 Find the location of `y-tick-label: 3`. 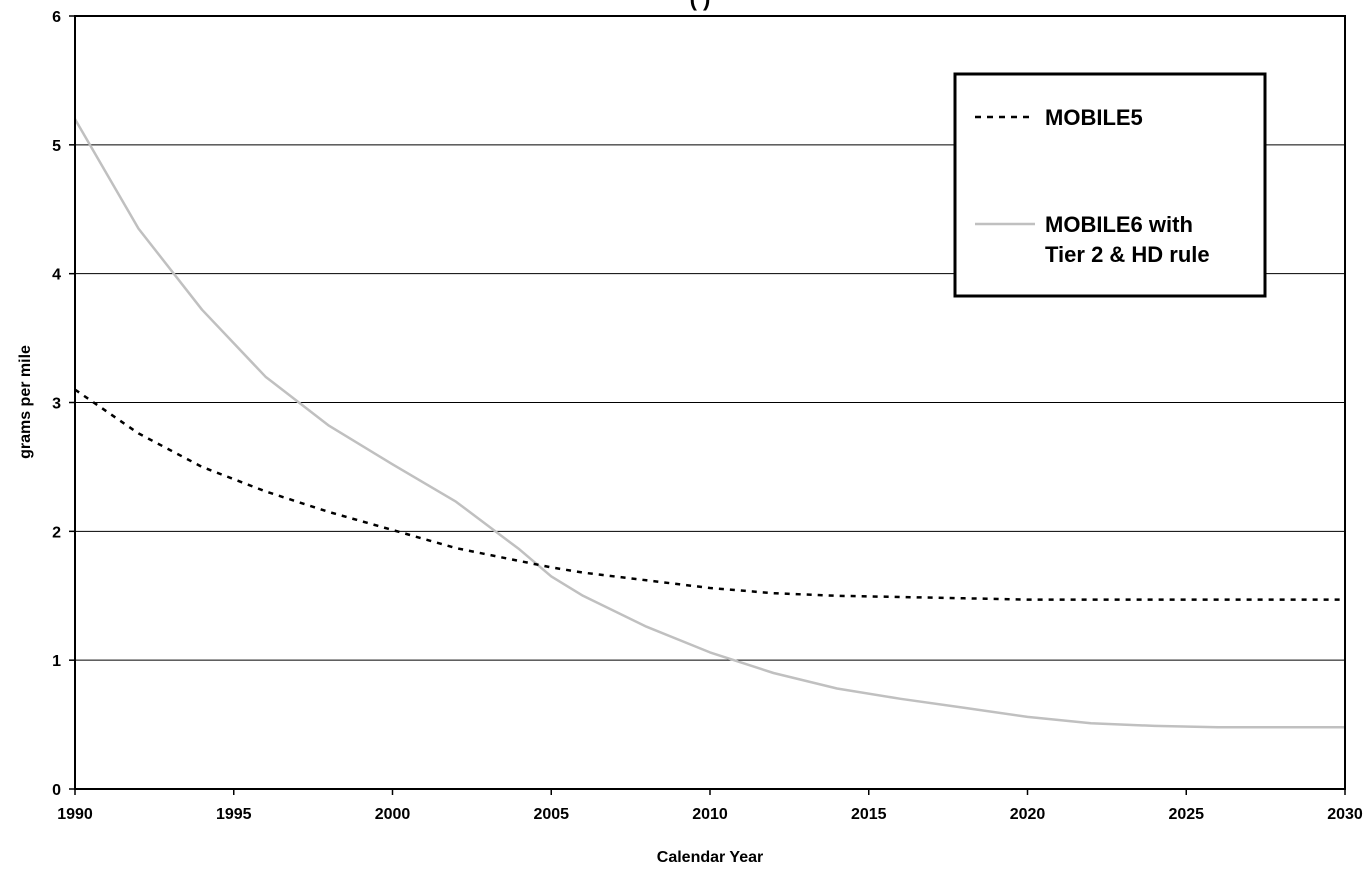

y-tick-label: 3 is located at coordinates (56, 404).